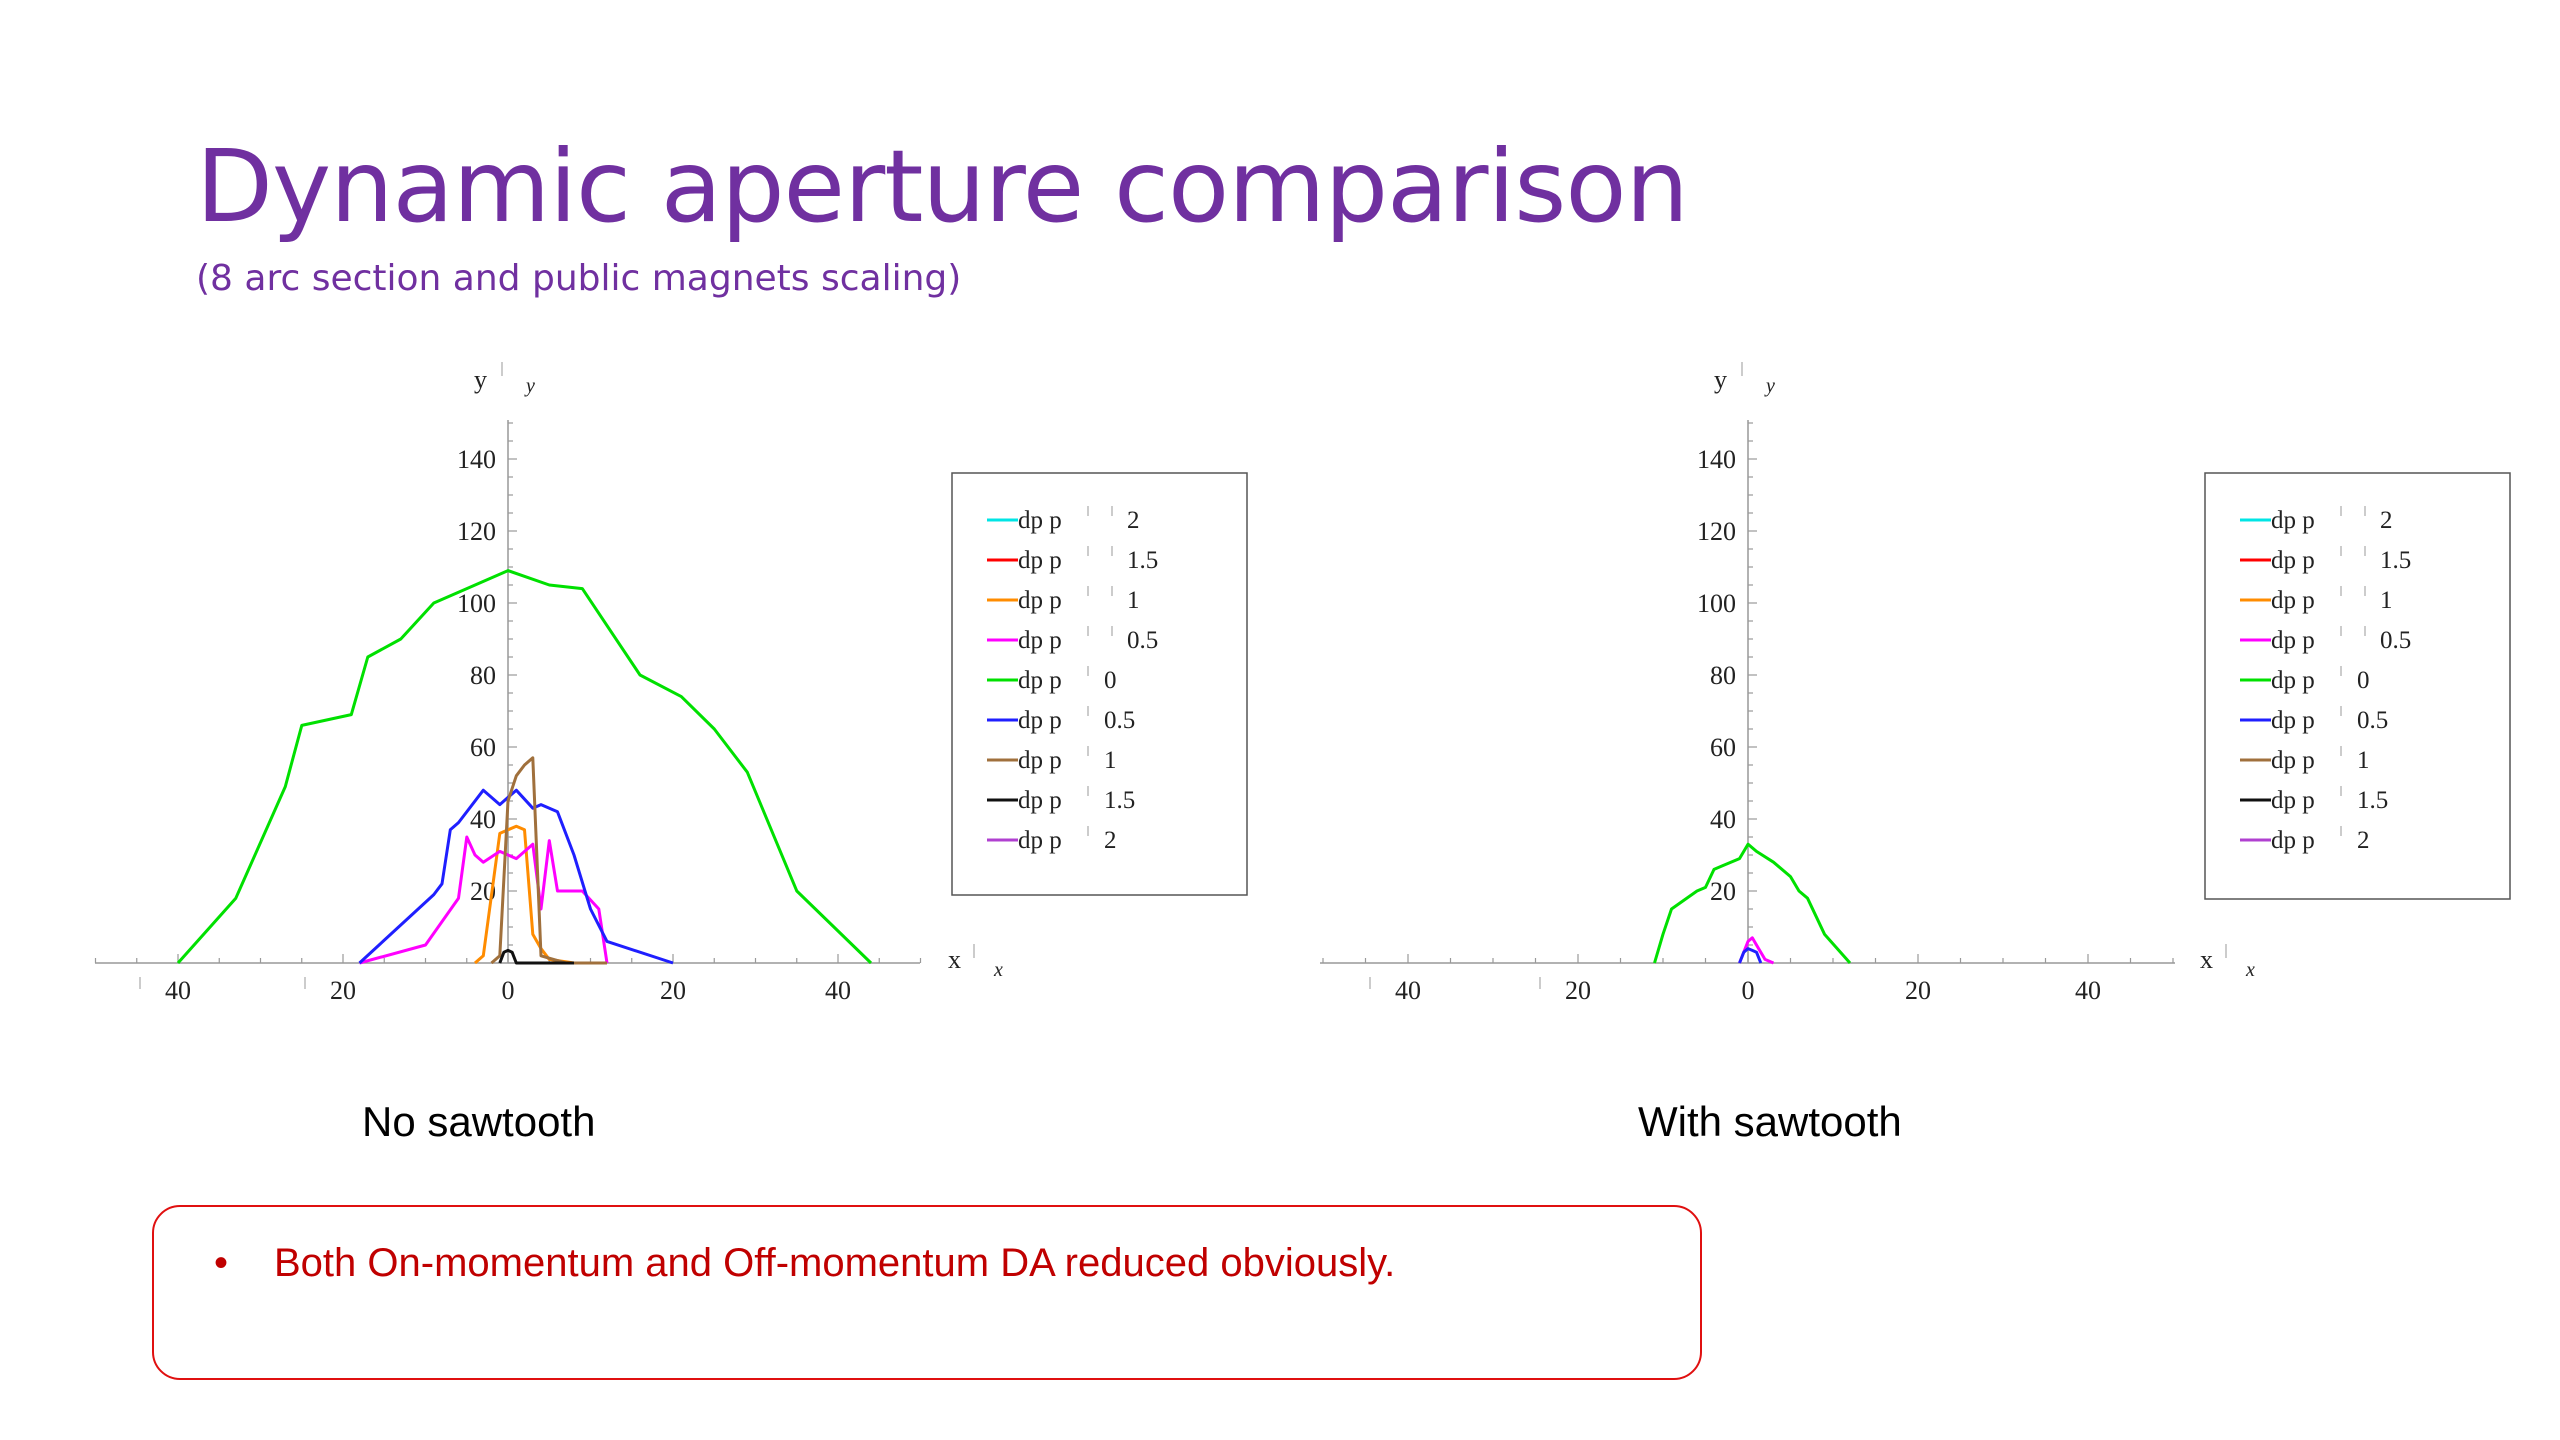 Image resolution: width=2560 pixels, height=1440 pixels. I want to click on caption-no-sawtooth: No sawtooth, so click(479, 1121).